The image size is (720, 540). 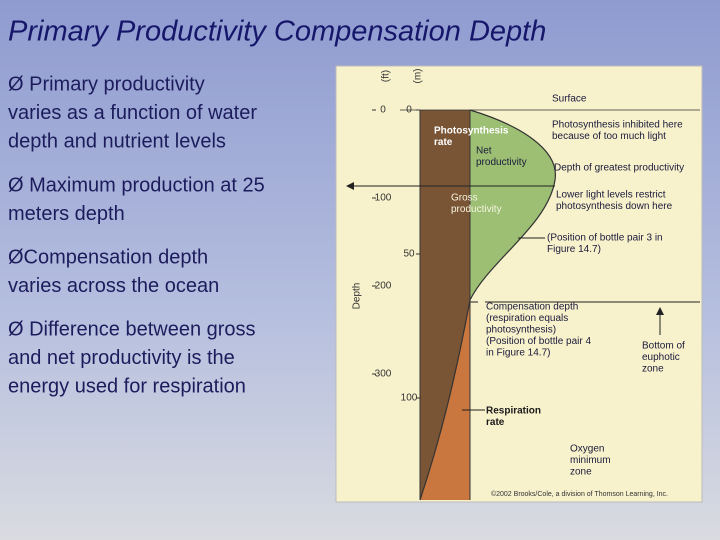 What do you see at coordinates (386, 76) in the screenshot?
I see `feet-label: (ft)` at bounding box center [386, 76].